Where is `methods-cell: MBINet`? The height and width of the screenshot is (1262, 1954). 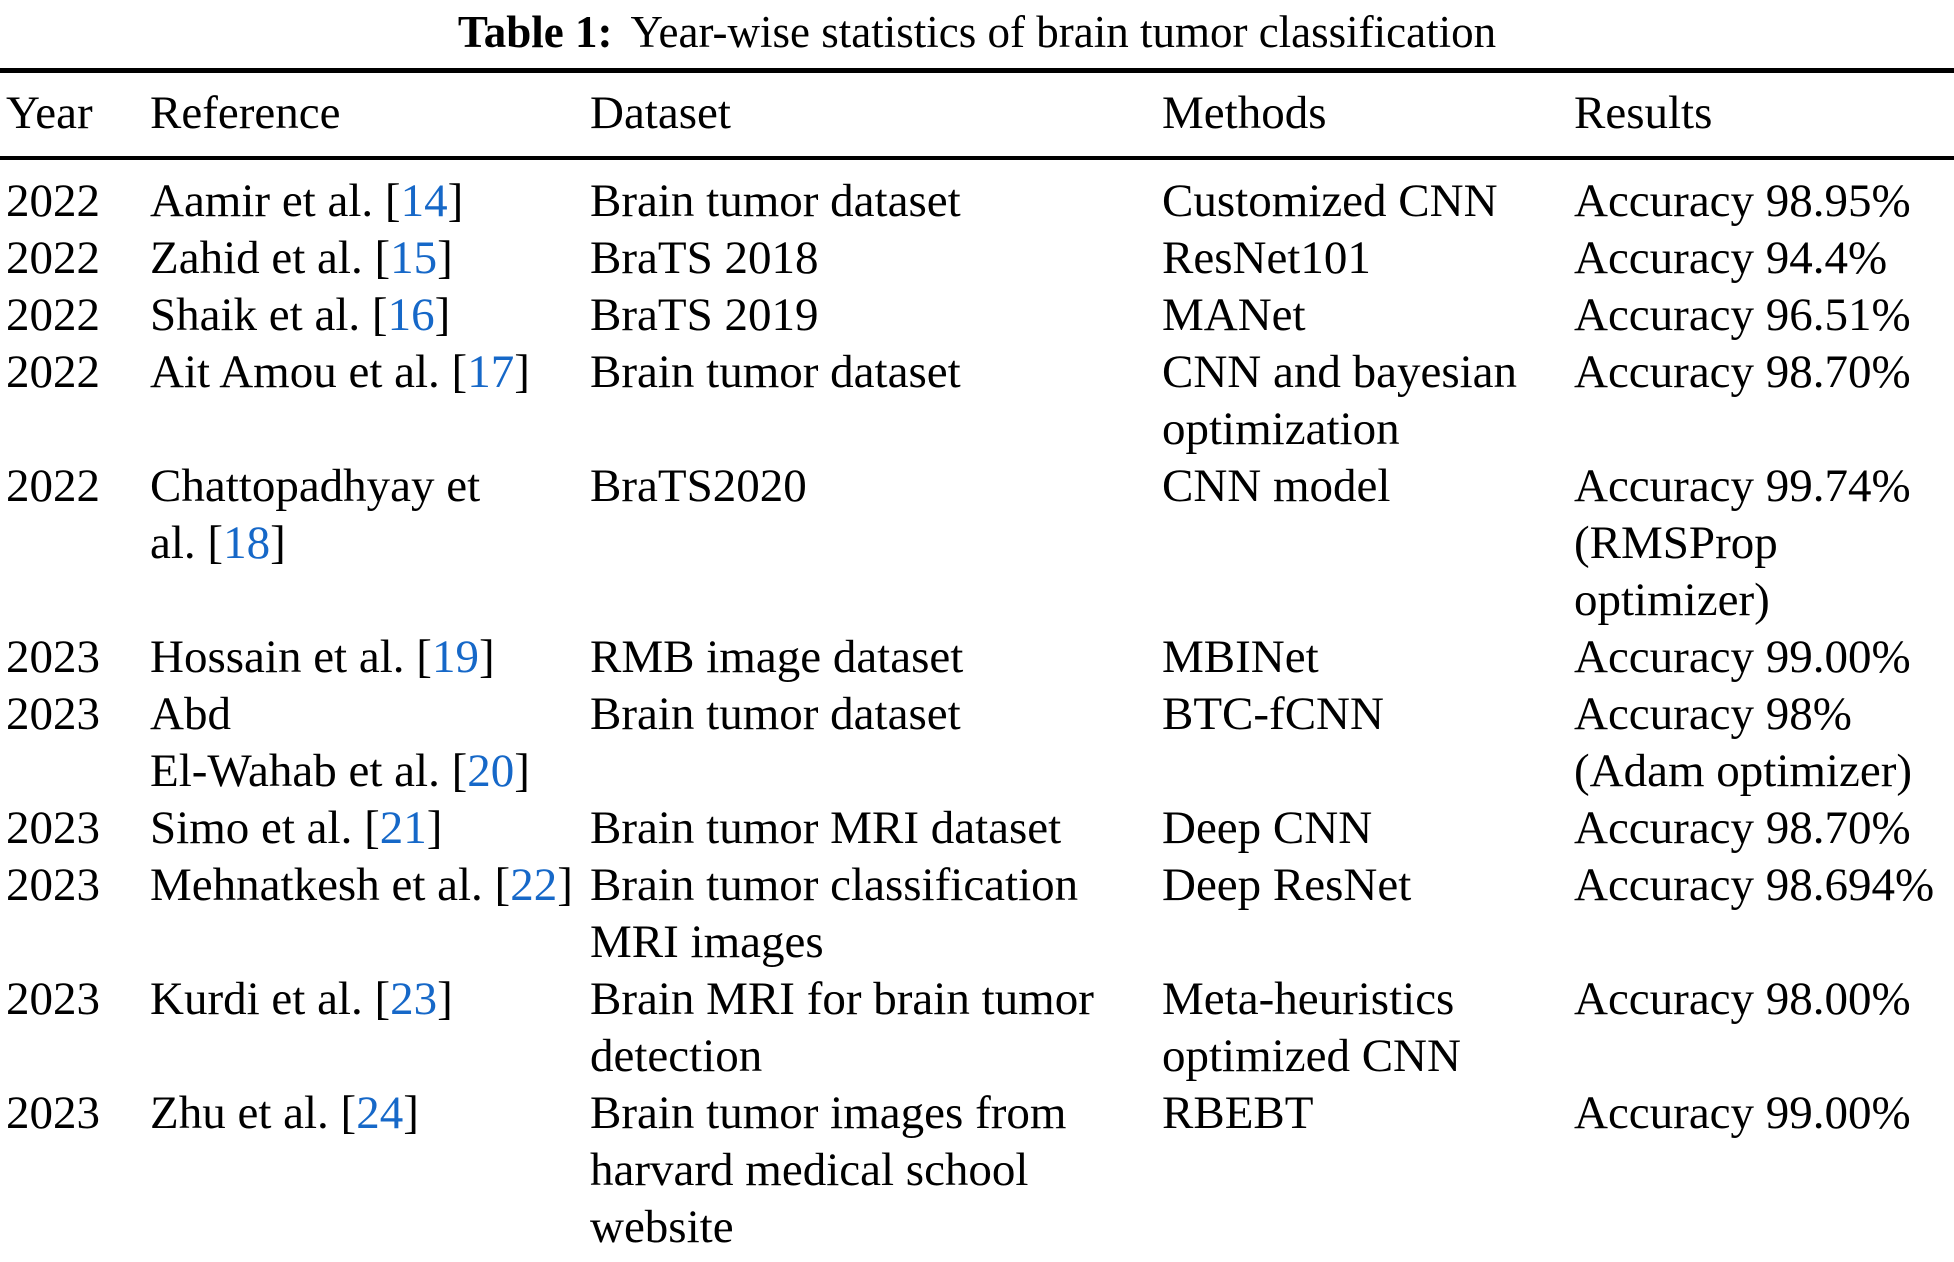 methods-cell: MBINet is located at coordinates (1240, 657).